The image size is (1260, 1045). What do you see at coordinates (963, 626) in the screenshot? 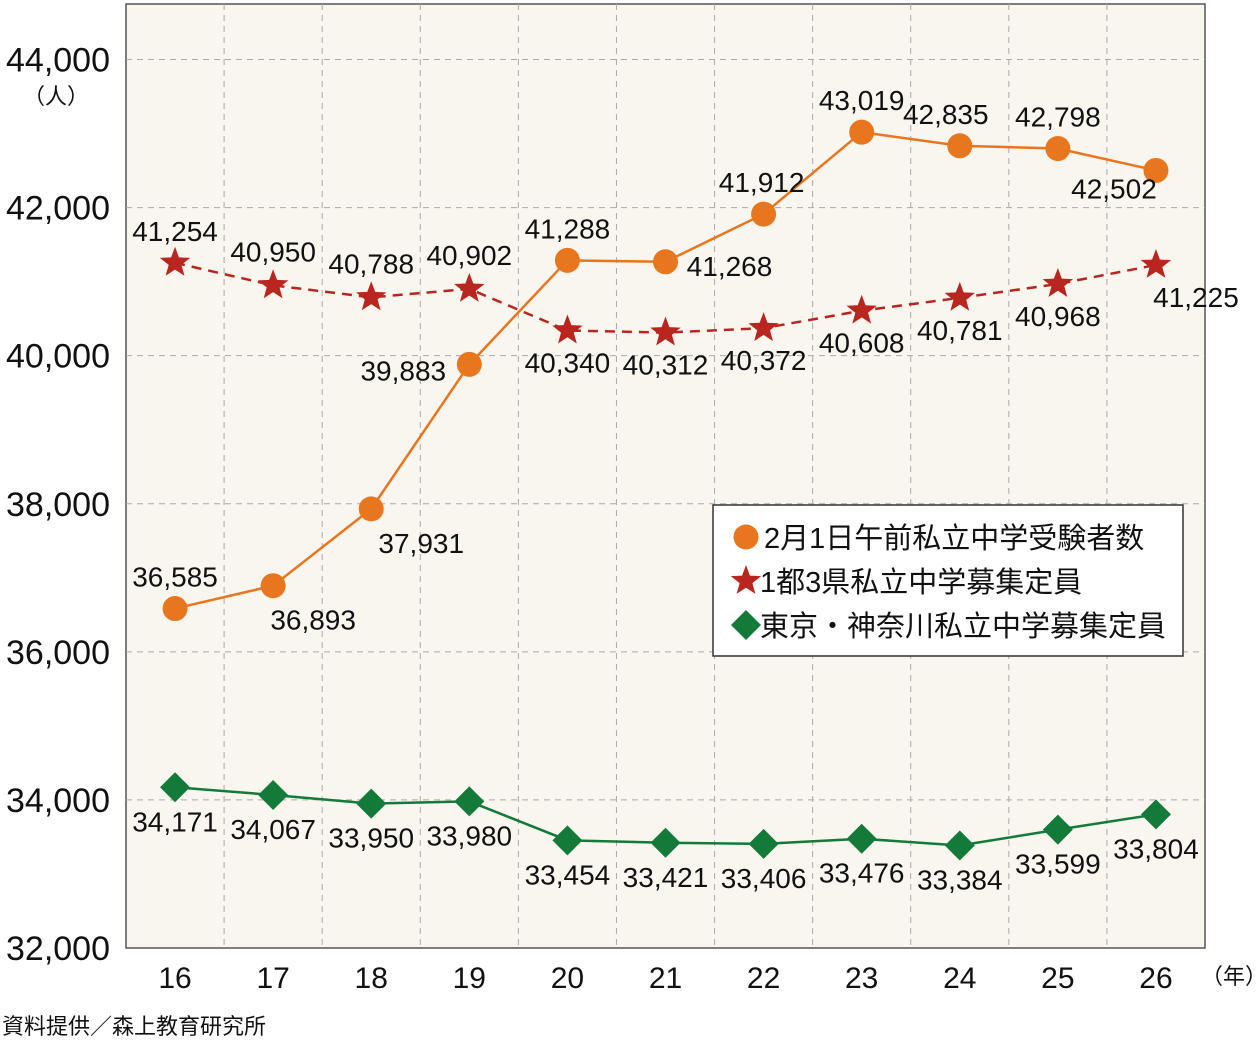
I see `legend-label: 東京・神奈川私立中学募集定員` at bounding box center [963, 626].